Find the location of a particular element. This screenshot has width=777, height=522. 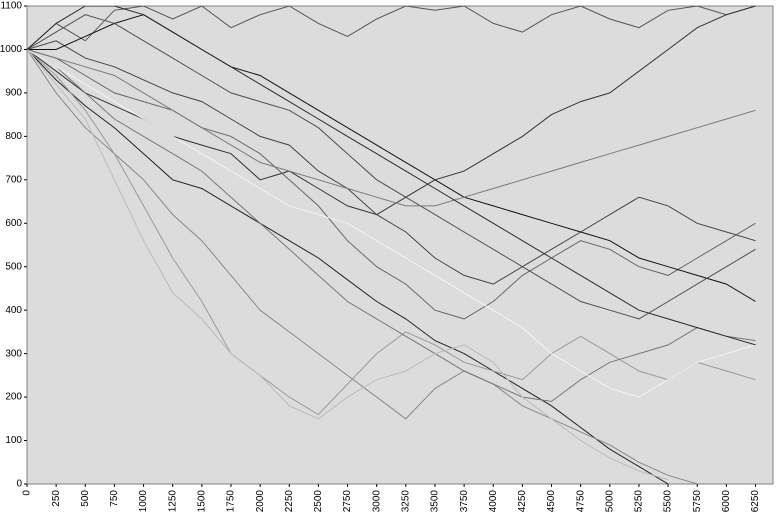

x-tick-label: 3500 is located at coordinates (435, 501).